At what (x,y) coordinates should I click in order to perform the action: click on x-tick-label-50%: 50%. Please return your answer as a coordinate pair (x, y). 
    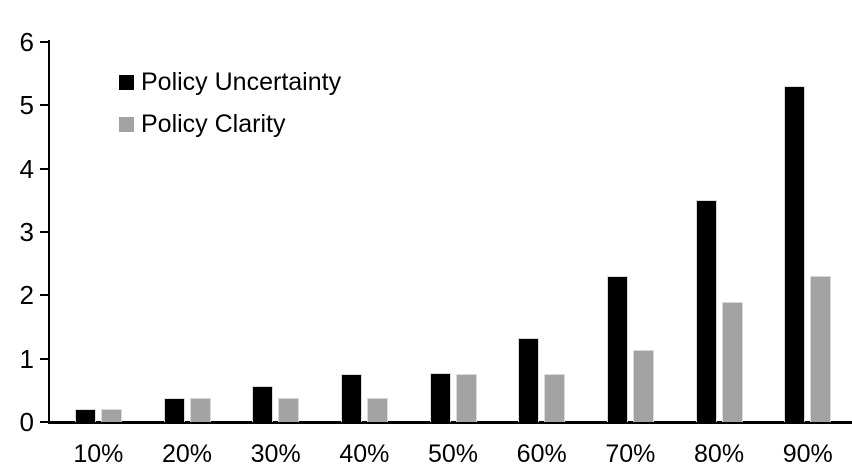
    Looking at the image, I should click on (453, 454).